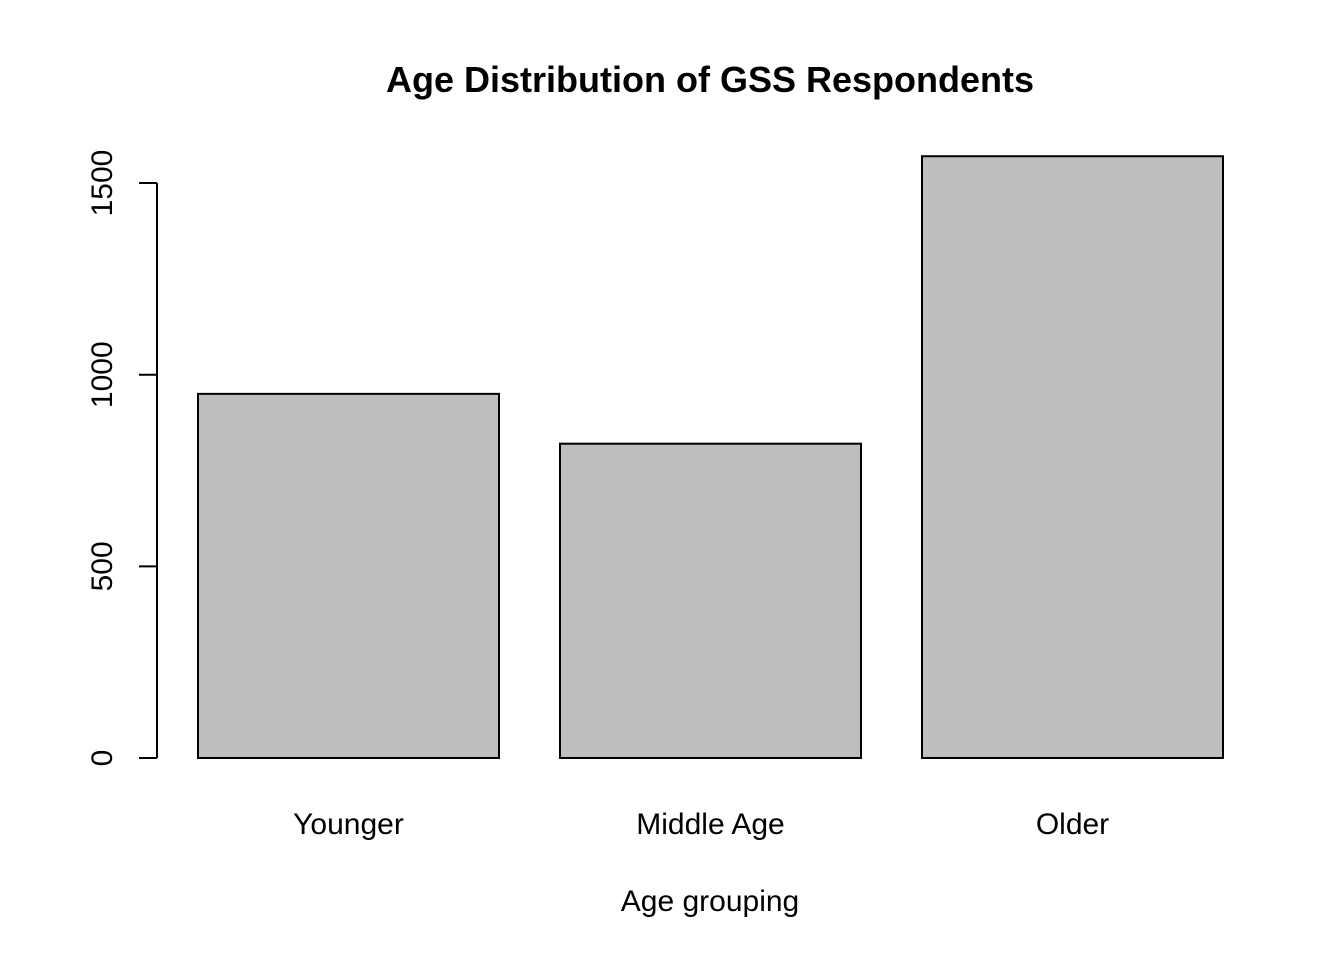  I want to click on chart-title: Age Distribution of GSS Respondents, so click(710, 79).